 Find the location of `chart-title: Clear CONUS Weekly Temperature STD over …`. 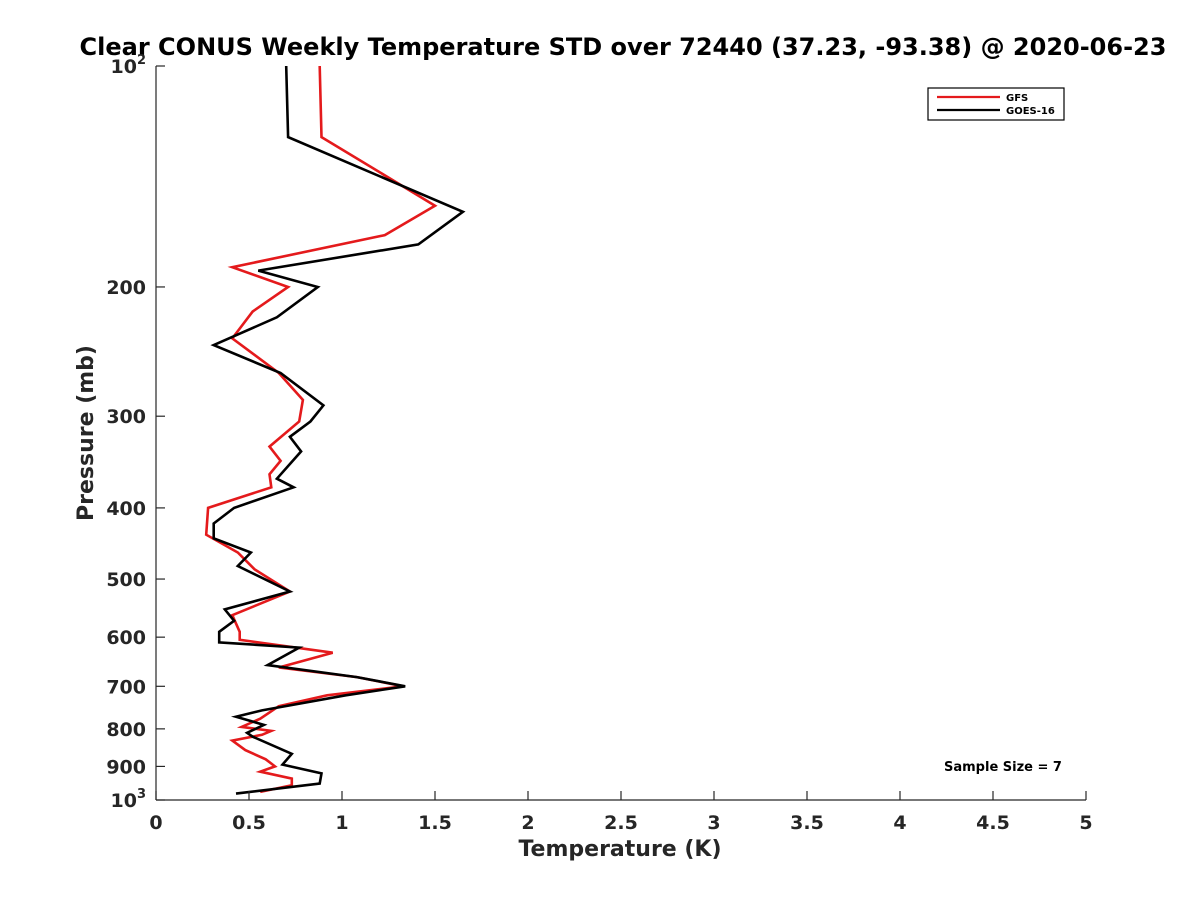

chart-title: Clear CONUS Weekly Temperature STD over … is located at coordinates (623, 47).